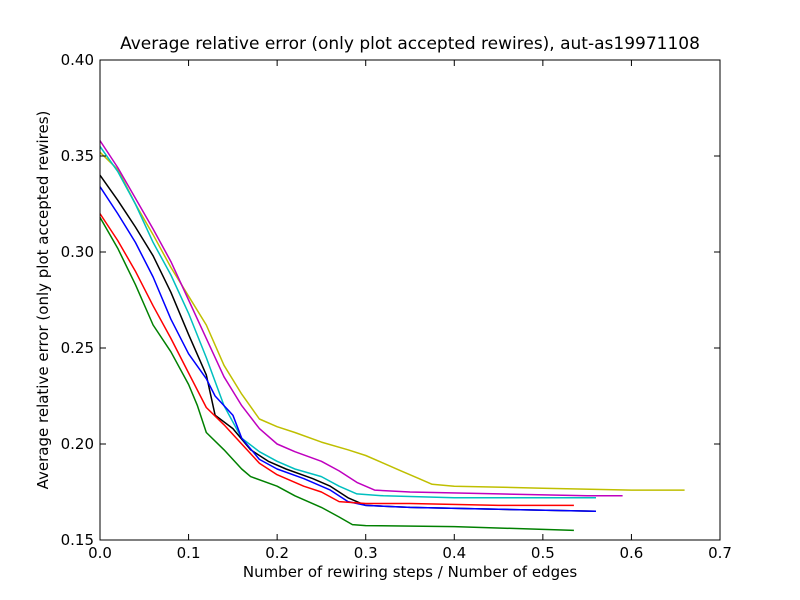  I want to click on x-tick-label-4: 0.4, so click(454, 553).